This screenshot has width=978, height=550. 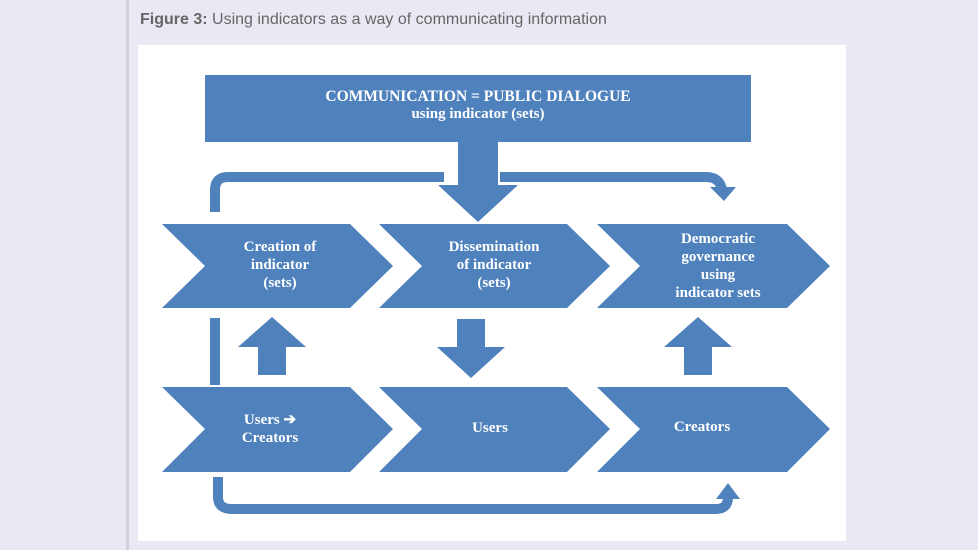 I want to click on top-left-connector, so click(x=327, y=192).